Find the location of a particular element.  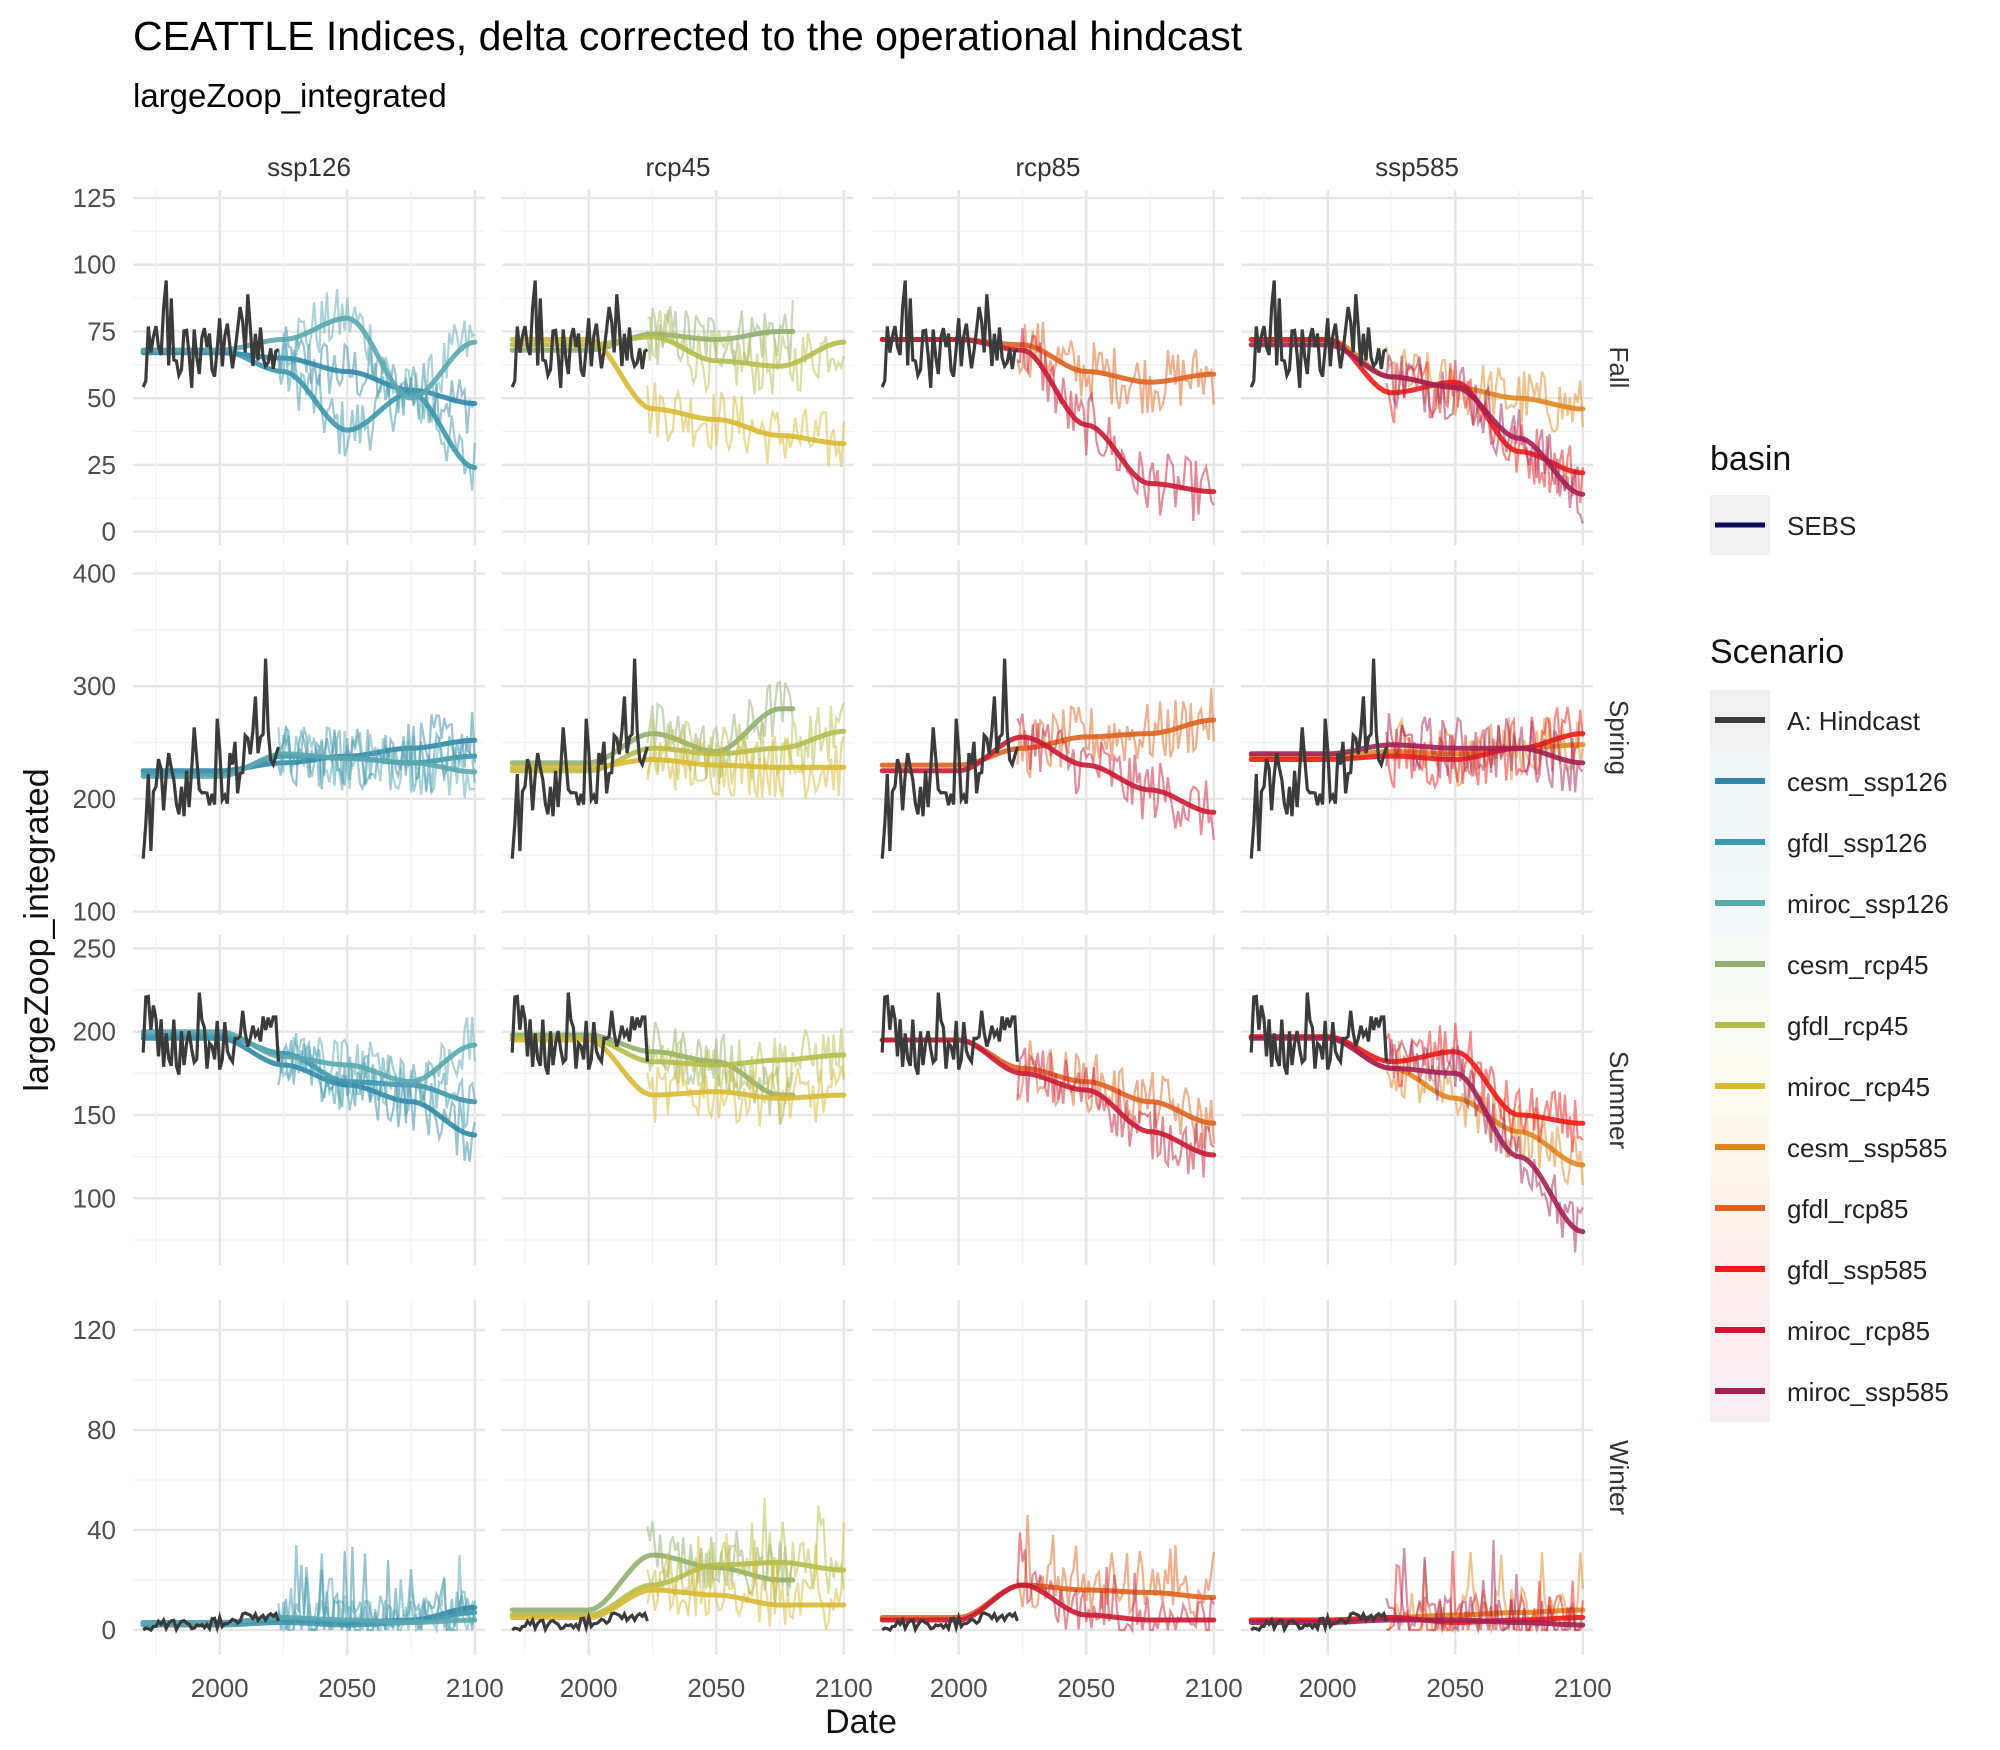

y-tick-label: 120 is located at coordinates (94, 1330).